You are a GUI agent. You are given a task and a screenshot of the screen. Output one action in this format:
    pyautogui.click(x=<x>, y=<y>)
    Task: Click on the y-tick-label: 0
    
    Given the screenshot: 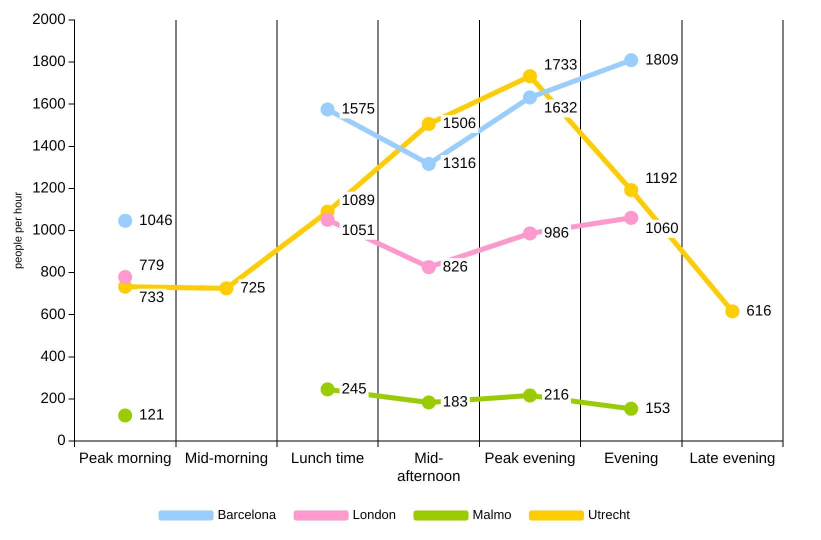 What is the action you would take?
    pyautogui.click(x=61, y=441)
    